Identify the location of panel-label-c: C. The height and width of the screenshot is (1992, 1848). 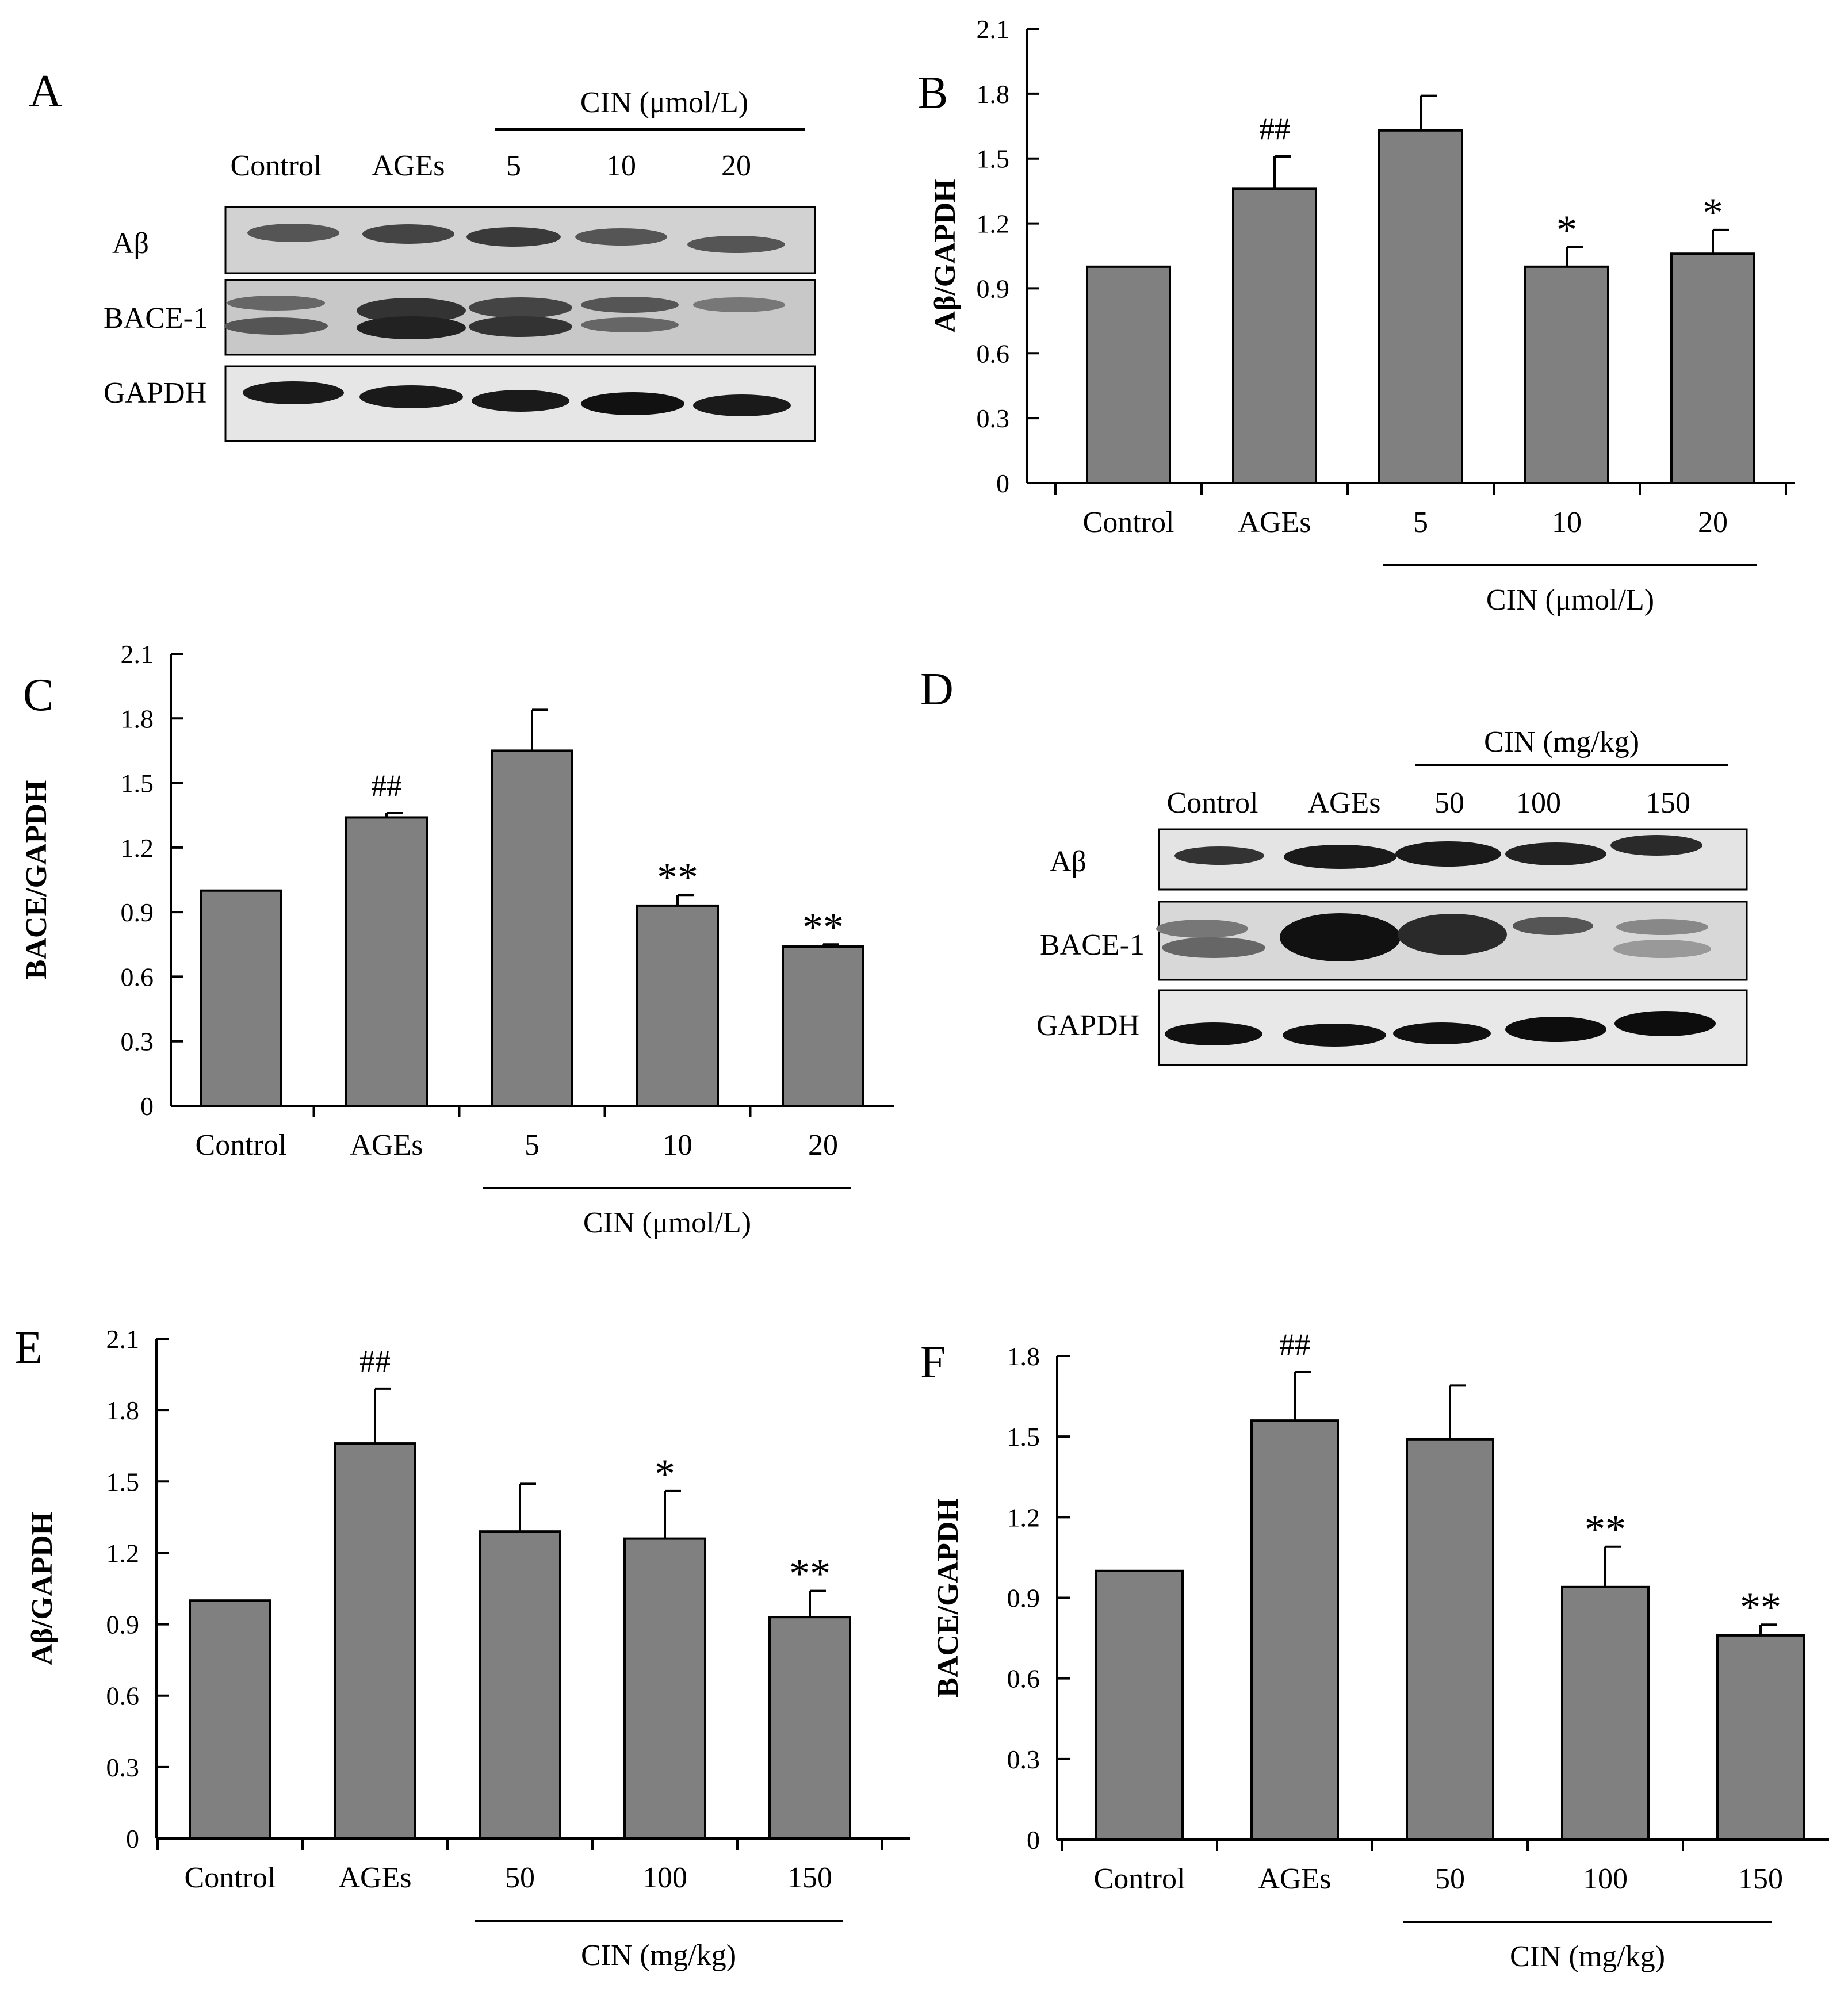
(38, 695).